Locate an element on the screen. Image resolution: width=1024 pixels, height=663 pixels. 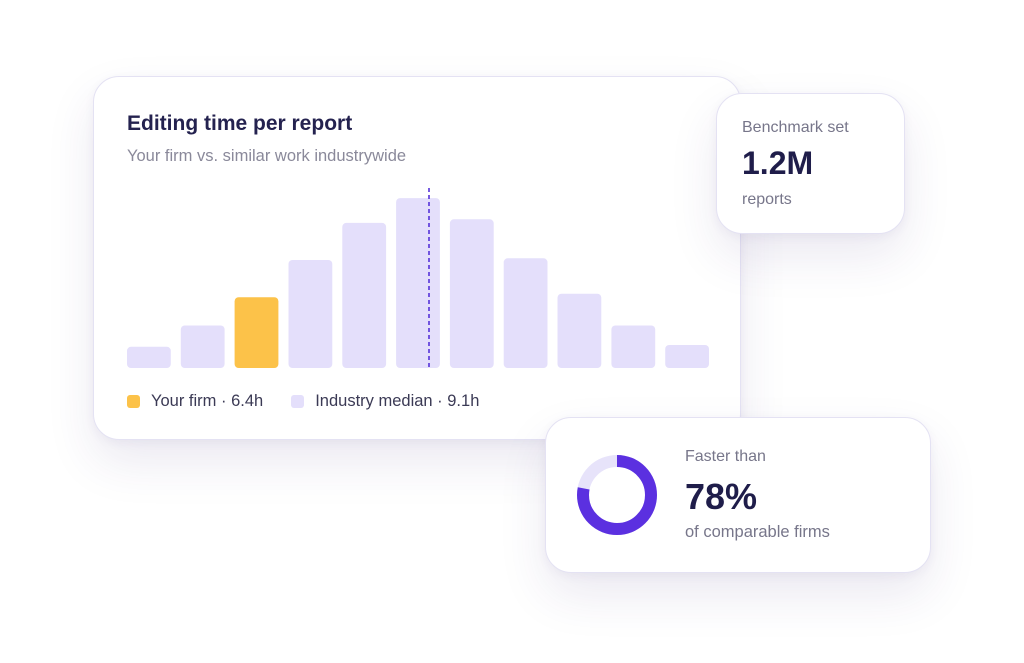
legend-label-industry-median: Industry median · 9.1h is located at coordinates (397, 401).